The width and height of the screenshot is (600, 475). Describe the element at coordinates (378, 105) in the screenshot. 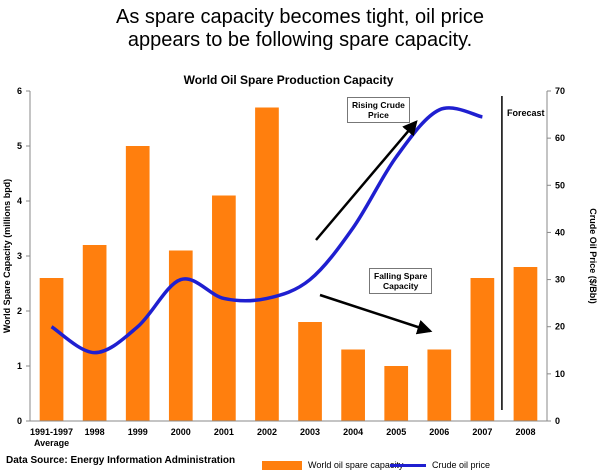

I see `rising-annotation-line-1: Rising Crude` at that location.